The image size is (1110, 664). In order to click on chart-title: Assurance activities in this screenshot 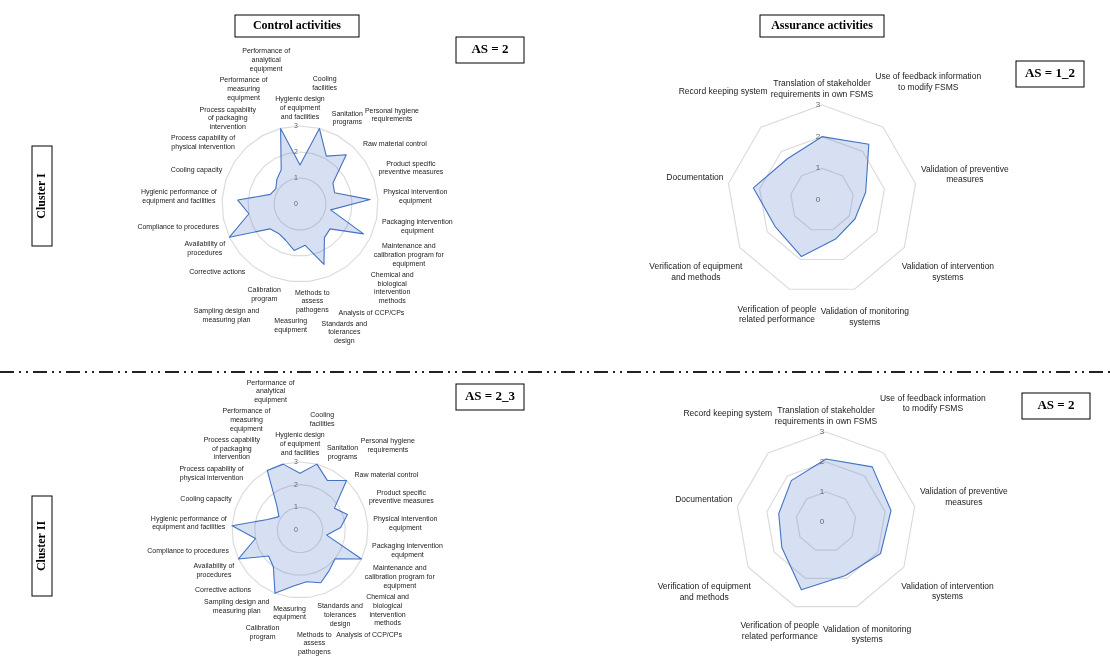, I will do `click(822, 24)`.